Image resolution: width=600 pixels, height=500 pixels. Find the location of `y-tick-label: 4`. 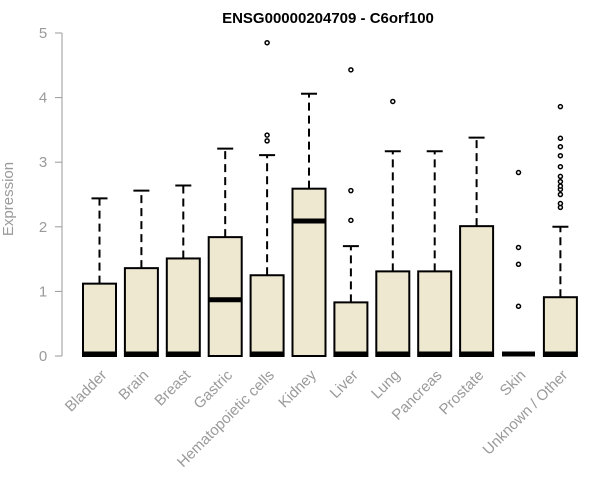

y-tick-label: 4 is located at coordinates (43, 98).